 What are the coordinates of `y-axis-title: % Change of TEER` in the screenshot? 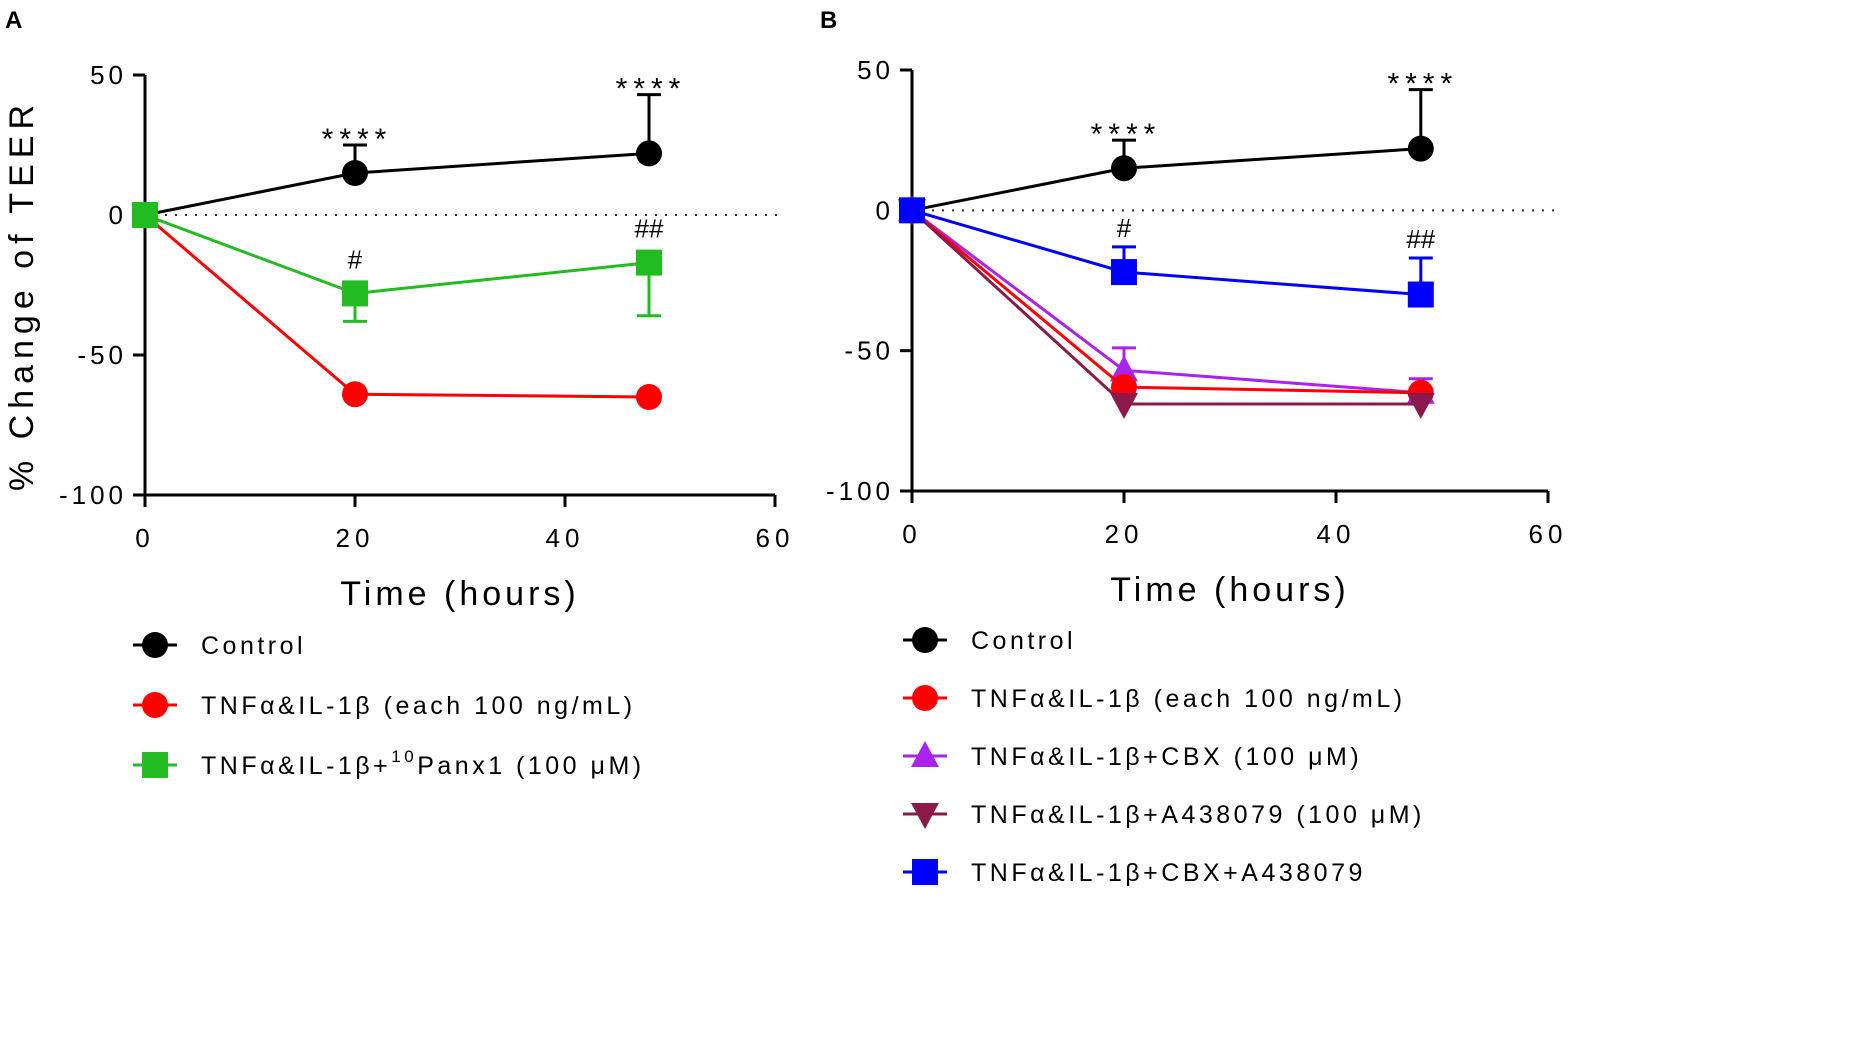 It's located at (22, 295).